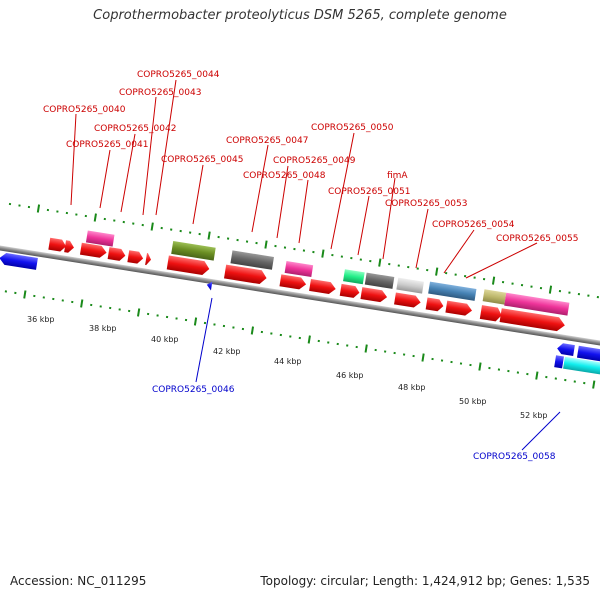  Describe the element at coordinates (202, 160) in the screenshot. I see `gene-label: COPRO5265_0045` at that location.